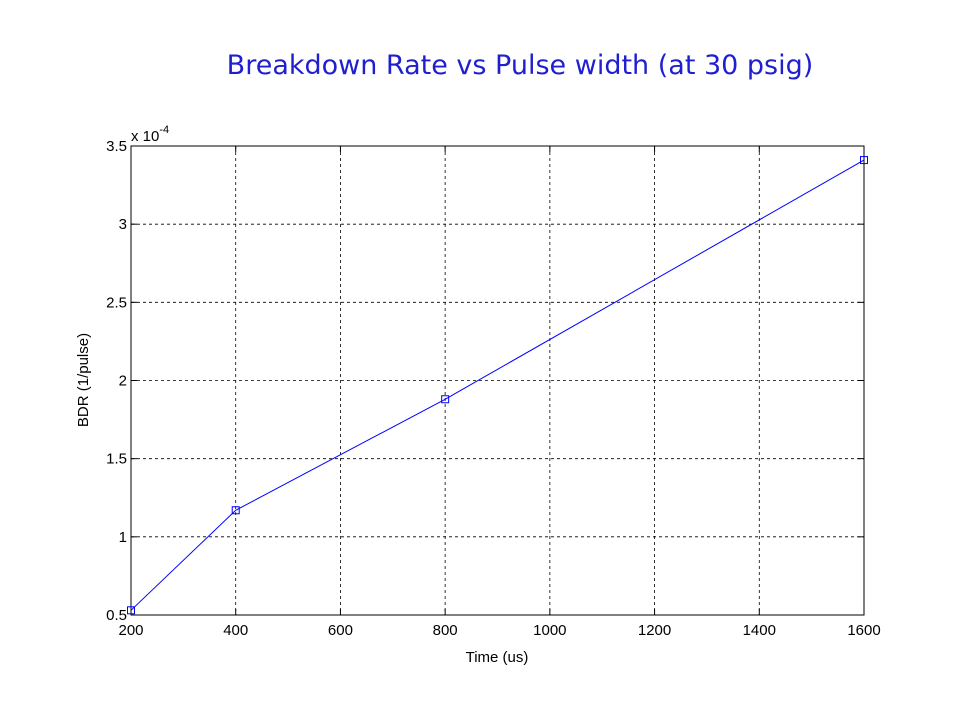  I want to click on y-axis-title: BDR (1/pulse), so click(83, 380).